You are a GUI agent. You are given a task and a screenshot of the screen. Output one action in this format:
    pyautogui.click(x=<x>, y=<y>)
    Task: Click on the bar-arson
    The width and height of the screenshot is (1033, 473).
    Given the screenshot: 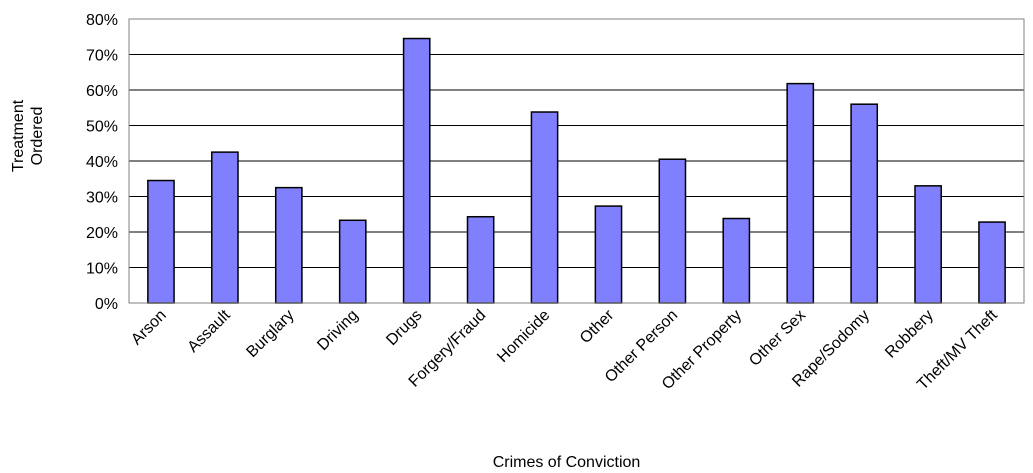 What is the action you would take?
    pyautogui.click(x=161, y=241)
    